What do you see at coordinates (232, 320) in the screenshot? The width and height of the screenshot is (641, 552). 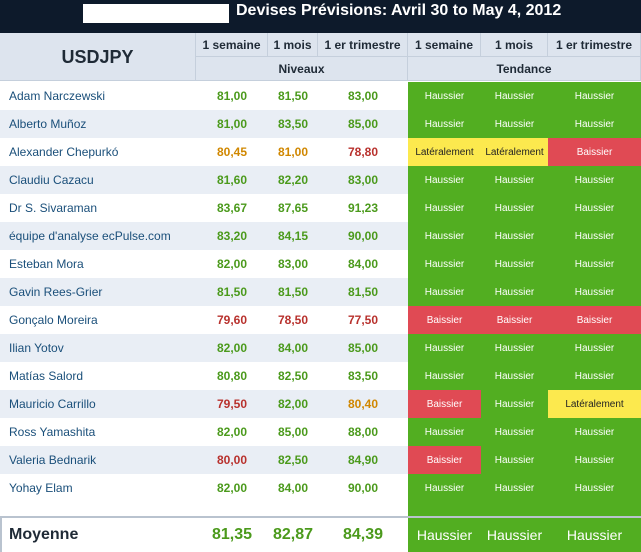 I see `value-1-semaine: 79,60` at bounding box center [232, 320].